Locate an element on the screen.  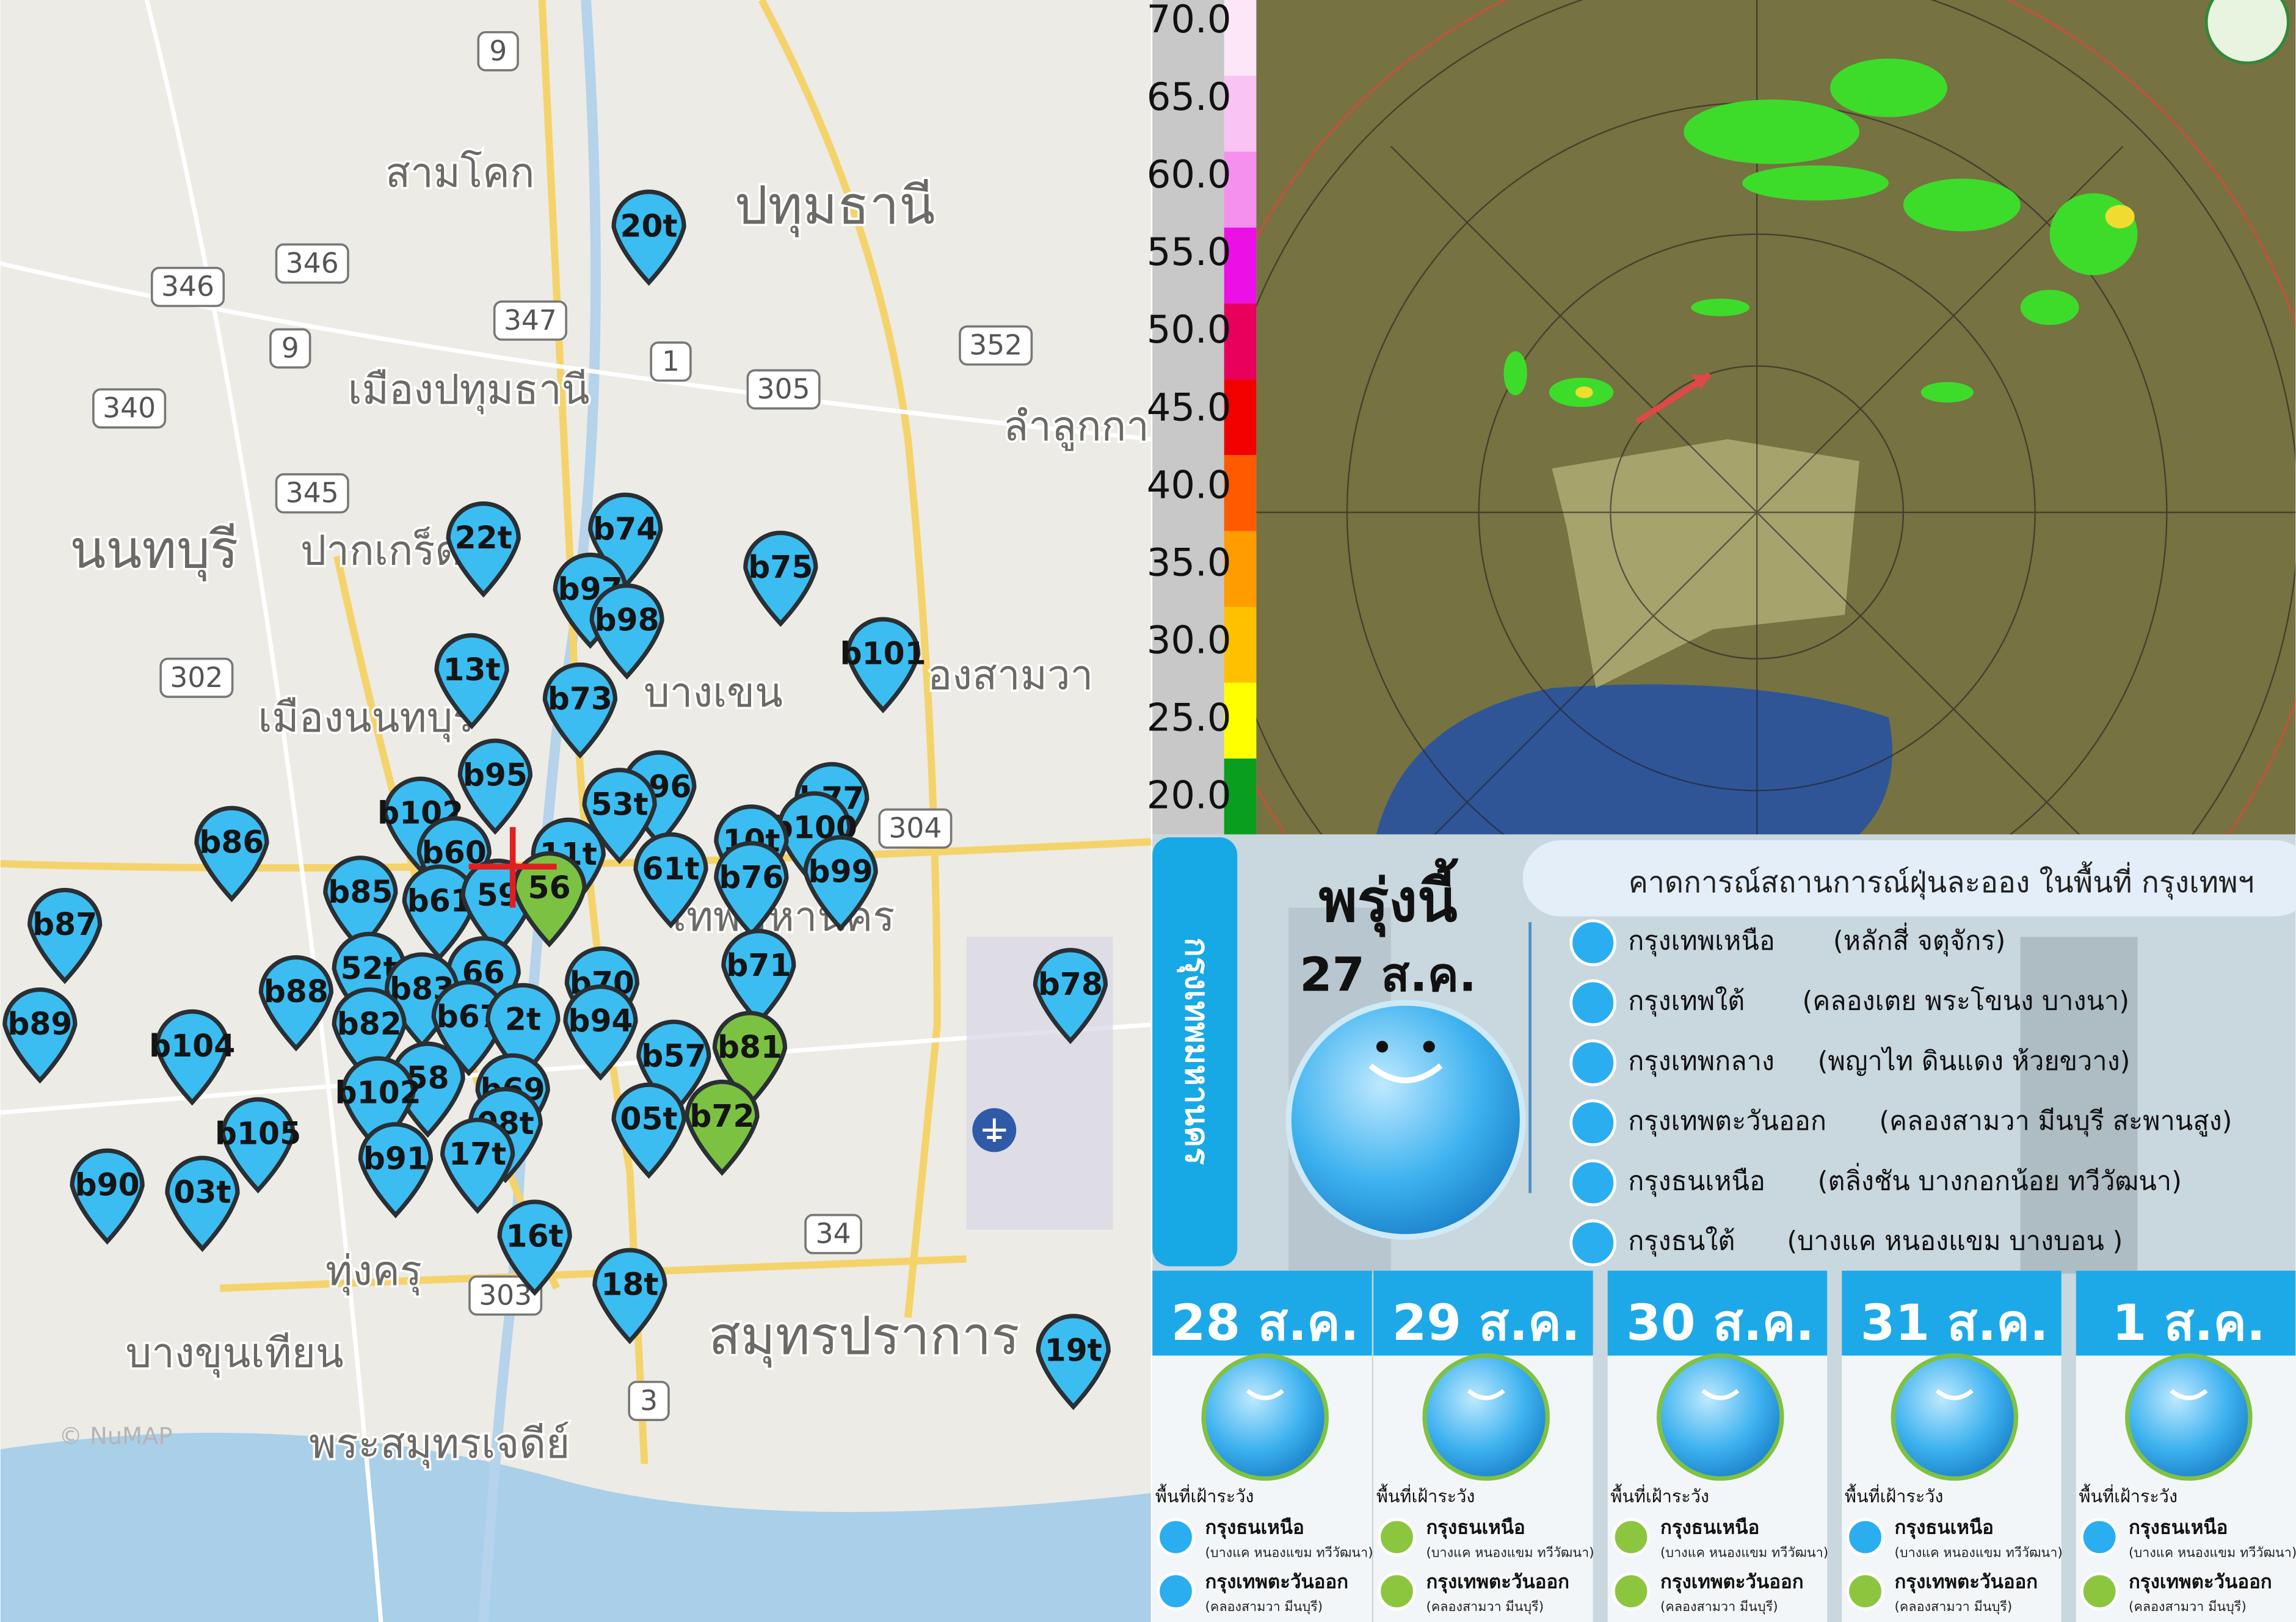
road-number: 303 is located at coordinates (506, 1295).